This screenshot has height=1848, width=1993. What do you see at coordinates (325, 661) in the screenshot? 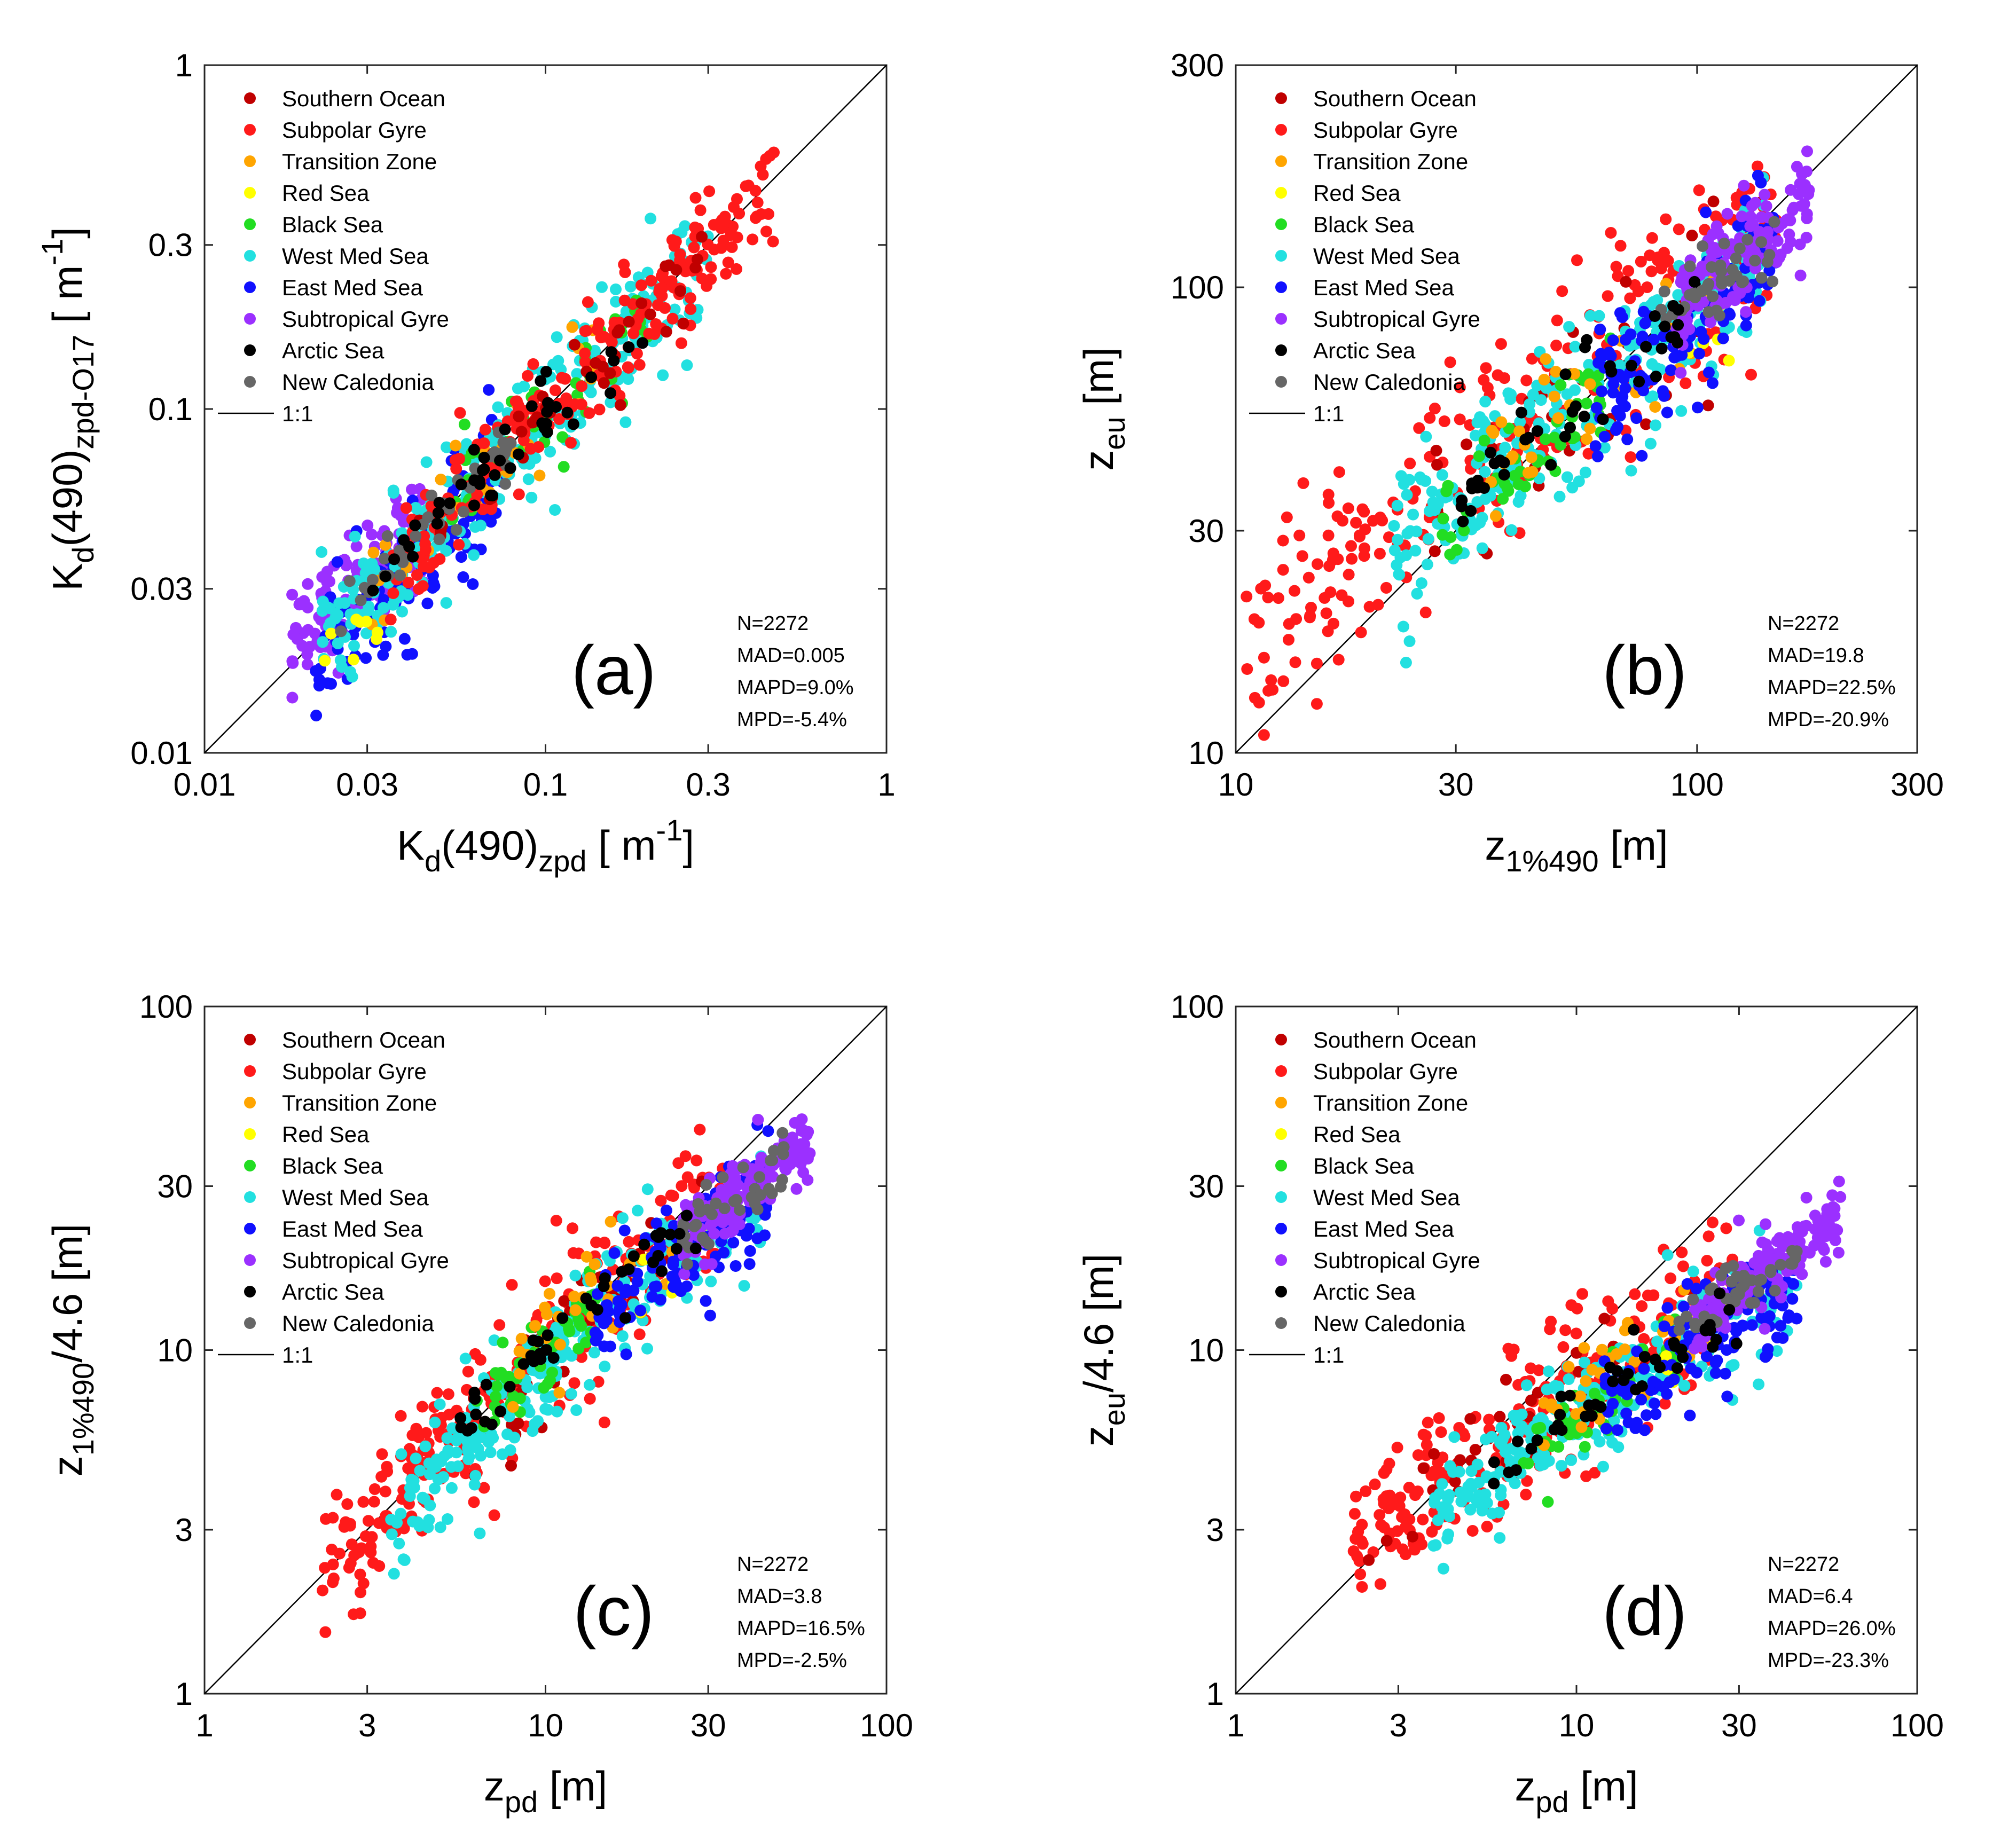
I see `data-point-red-sea` at bounding box center [325, 661].